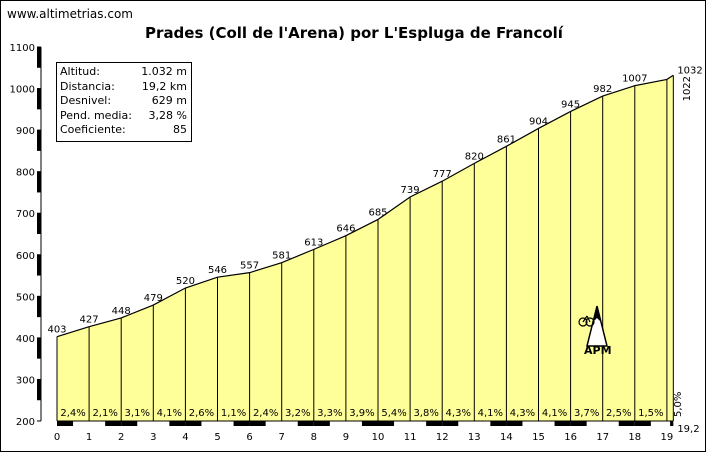 This screenshot has height=454, width=708. I want to click on elevation-label: 820, so click(474, 156).